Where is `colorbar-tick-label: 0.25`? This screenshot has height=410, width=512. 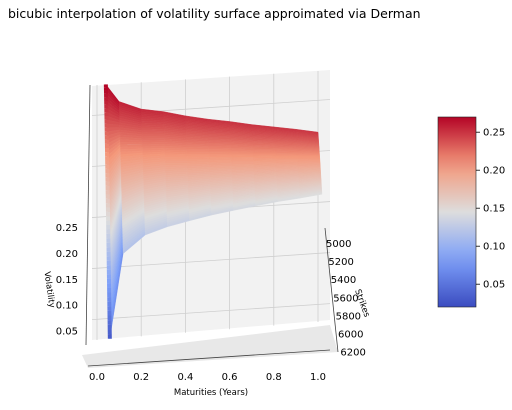
colorbar-tick-label: 0.25 is located at coordinates (494, 133).